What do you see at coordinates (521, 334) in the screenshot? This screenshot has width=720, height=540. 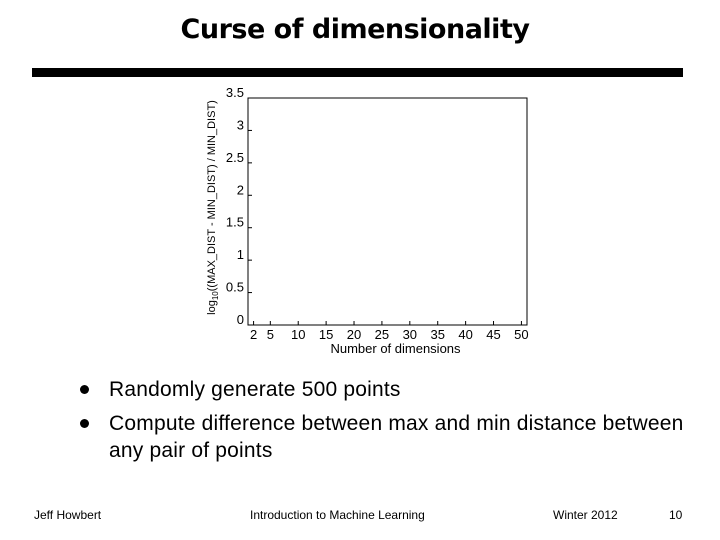 I see `x-tick-label: 50` at bounding box center [521, 334].